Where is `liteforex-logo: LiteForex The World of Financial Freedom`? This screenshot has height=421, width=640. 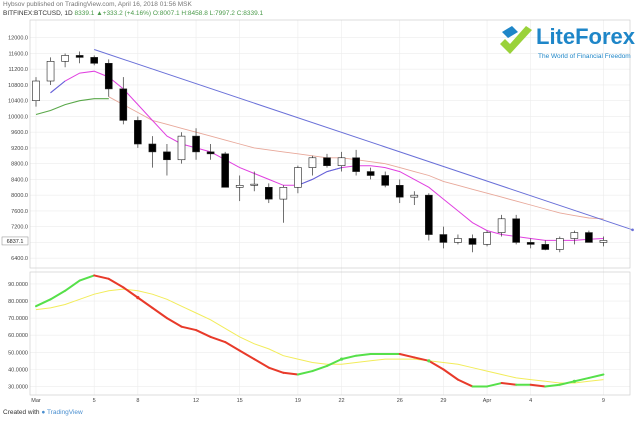
liteforex-logo: LiteForex The World of Financial Freedom is located at coordinates (566, 45).